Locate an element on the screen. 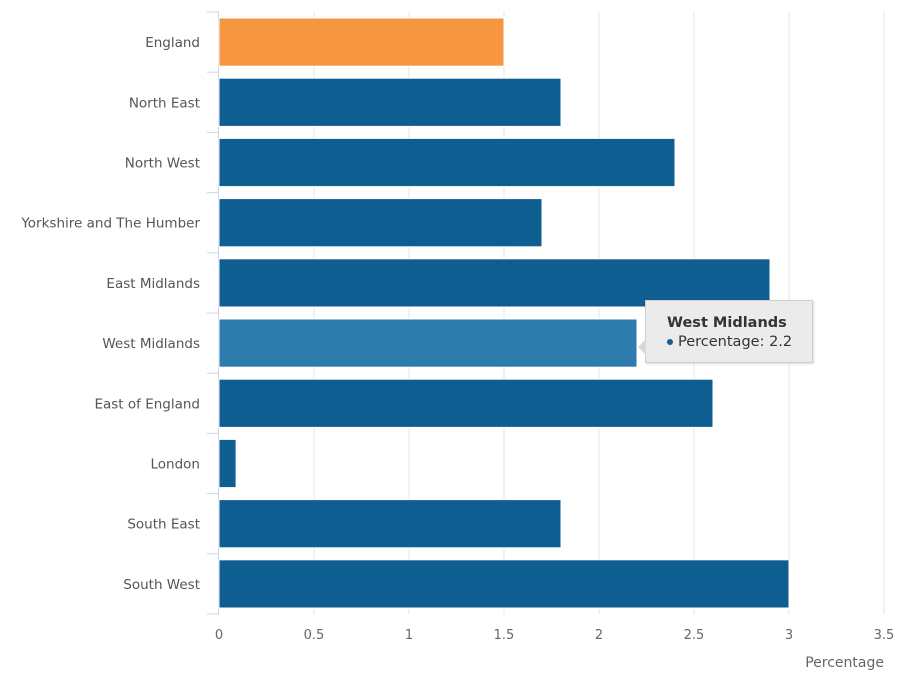 This screenshot has width=904, height=680. x-tick-label: 3.5 is located at coordinates (884, 635).